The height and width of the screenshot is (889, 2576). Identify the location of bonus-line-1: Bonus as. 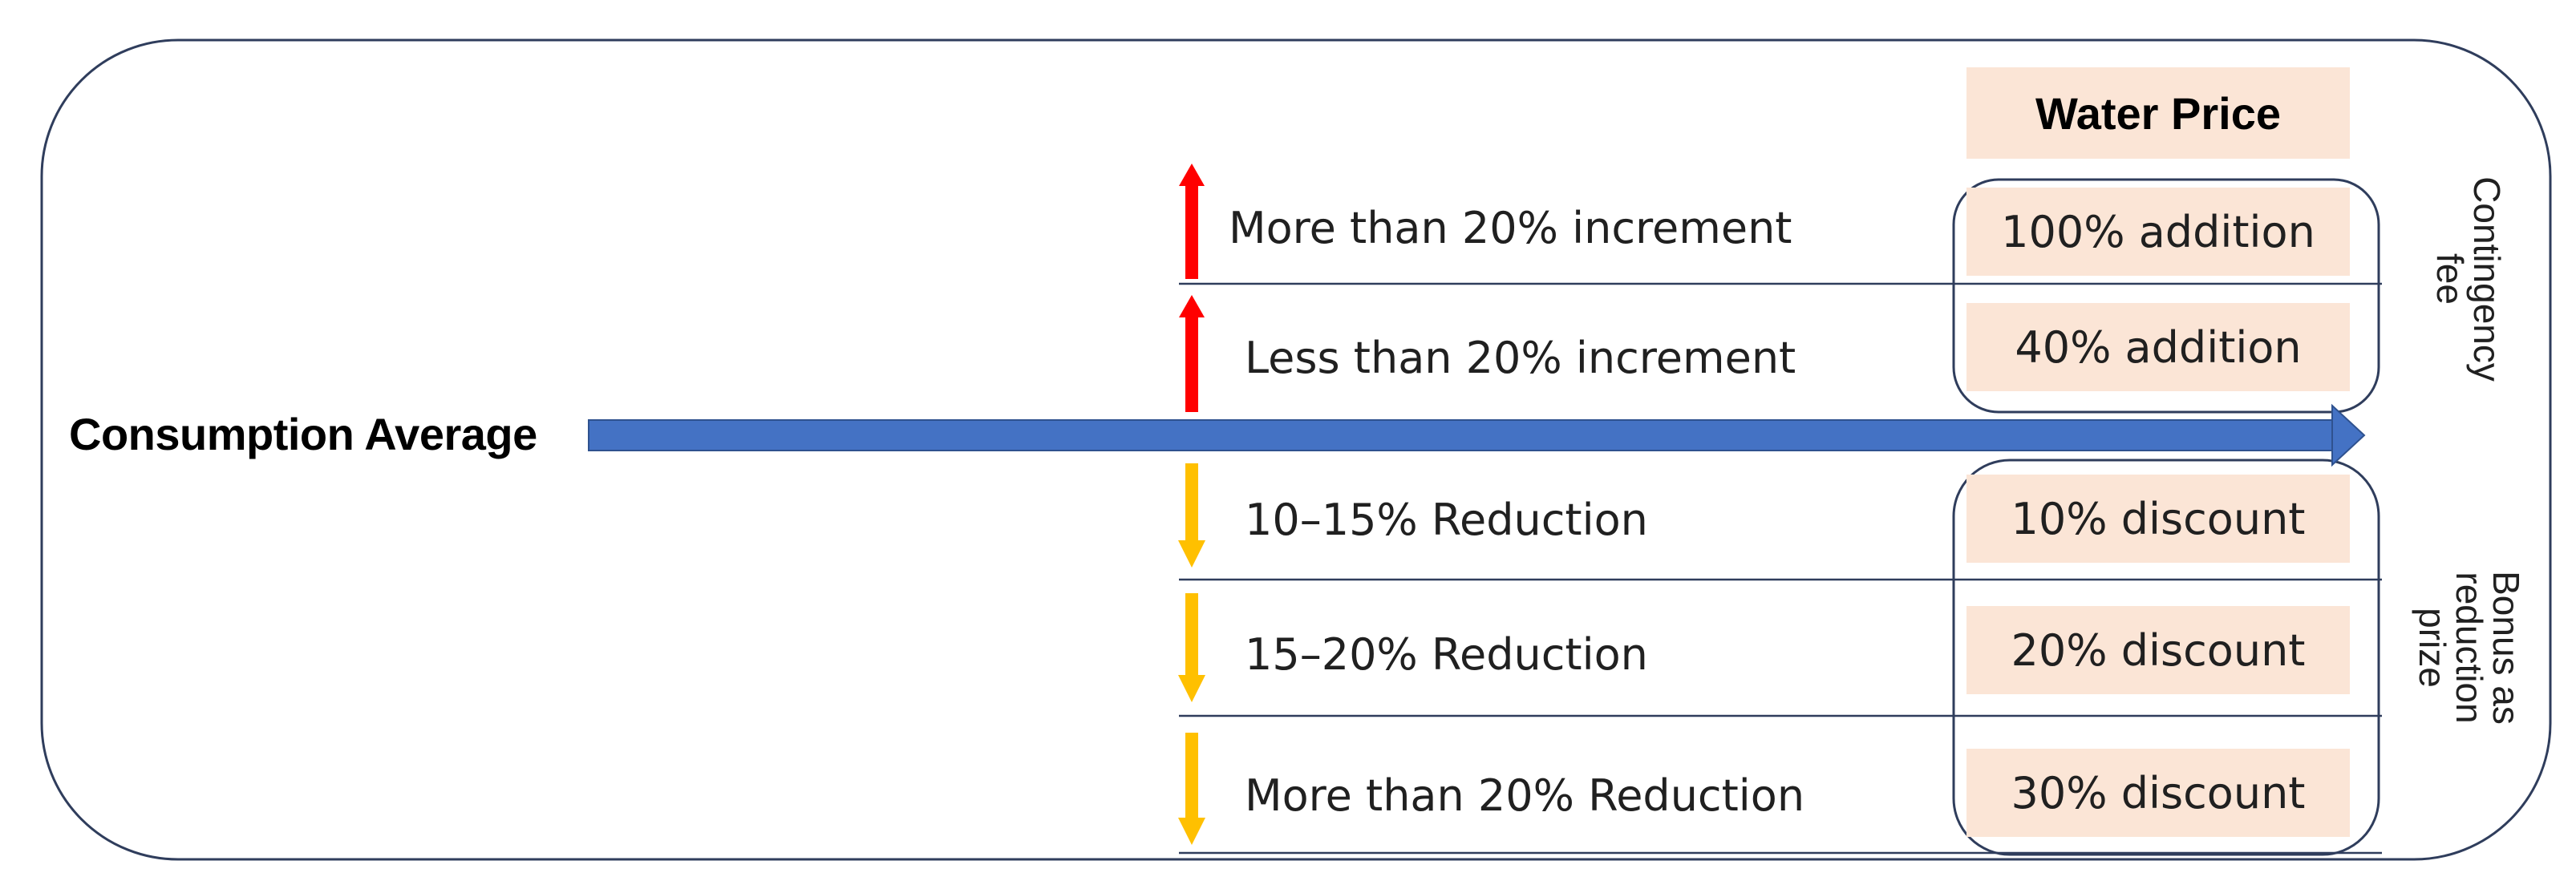
(2506, 648).